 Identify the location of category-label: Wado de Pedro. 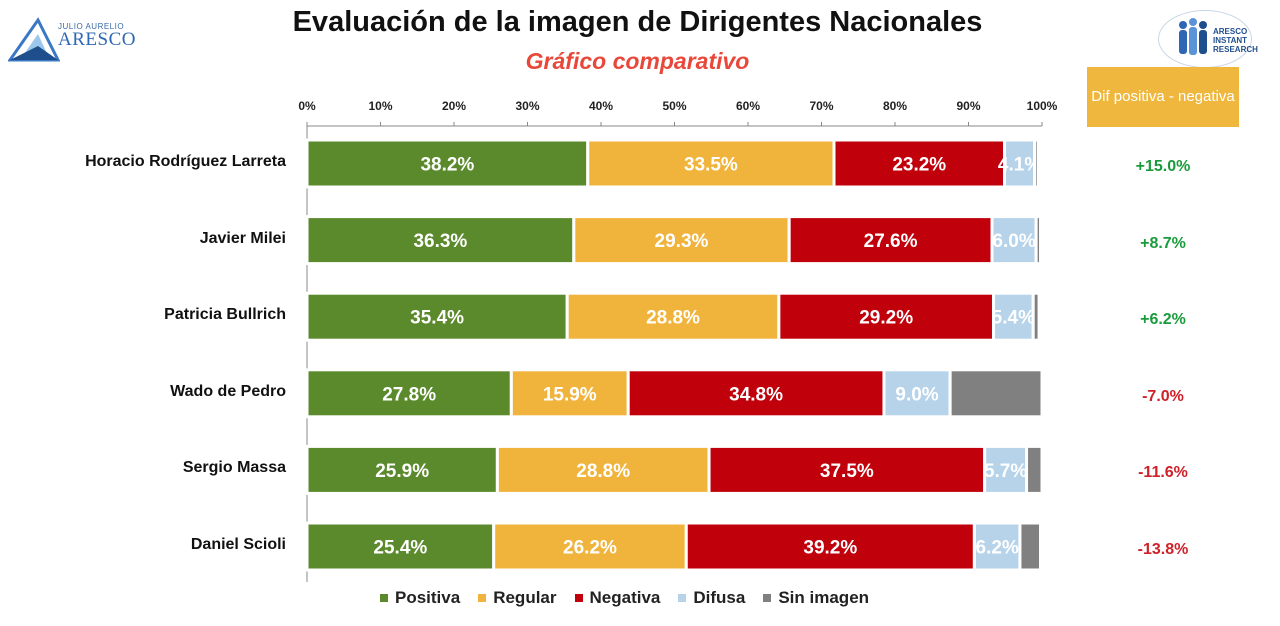
(228, 391).